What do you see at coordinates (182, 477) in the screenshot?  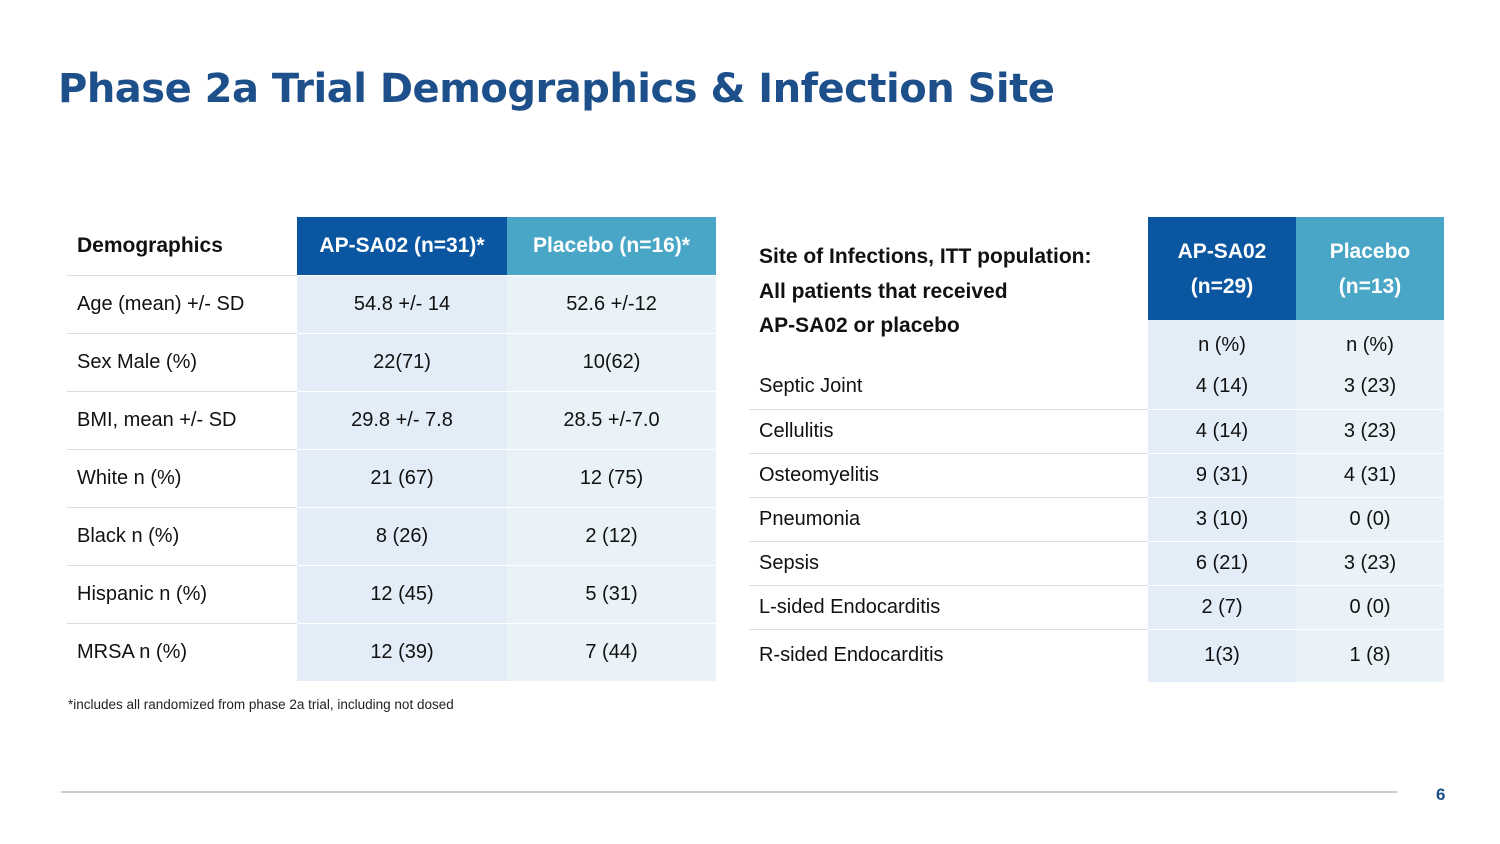 I see `row-label: White n (%)` at bounding box center [182, 477].